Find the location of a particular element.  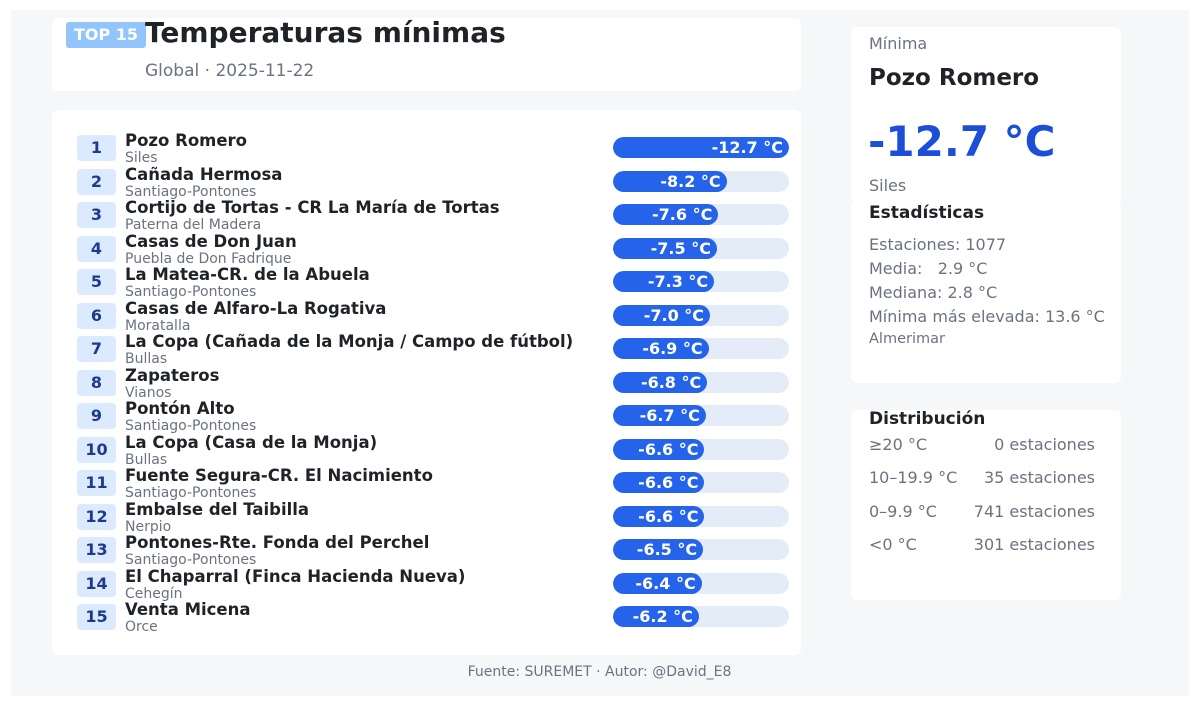

station-name: Cañada Hermosa is located at coordinates (204, 174).